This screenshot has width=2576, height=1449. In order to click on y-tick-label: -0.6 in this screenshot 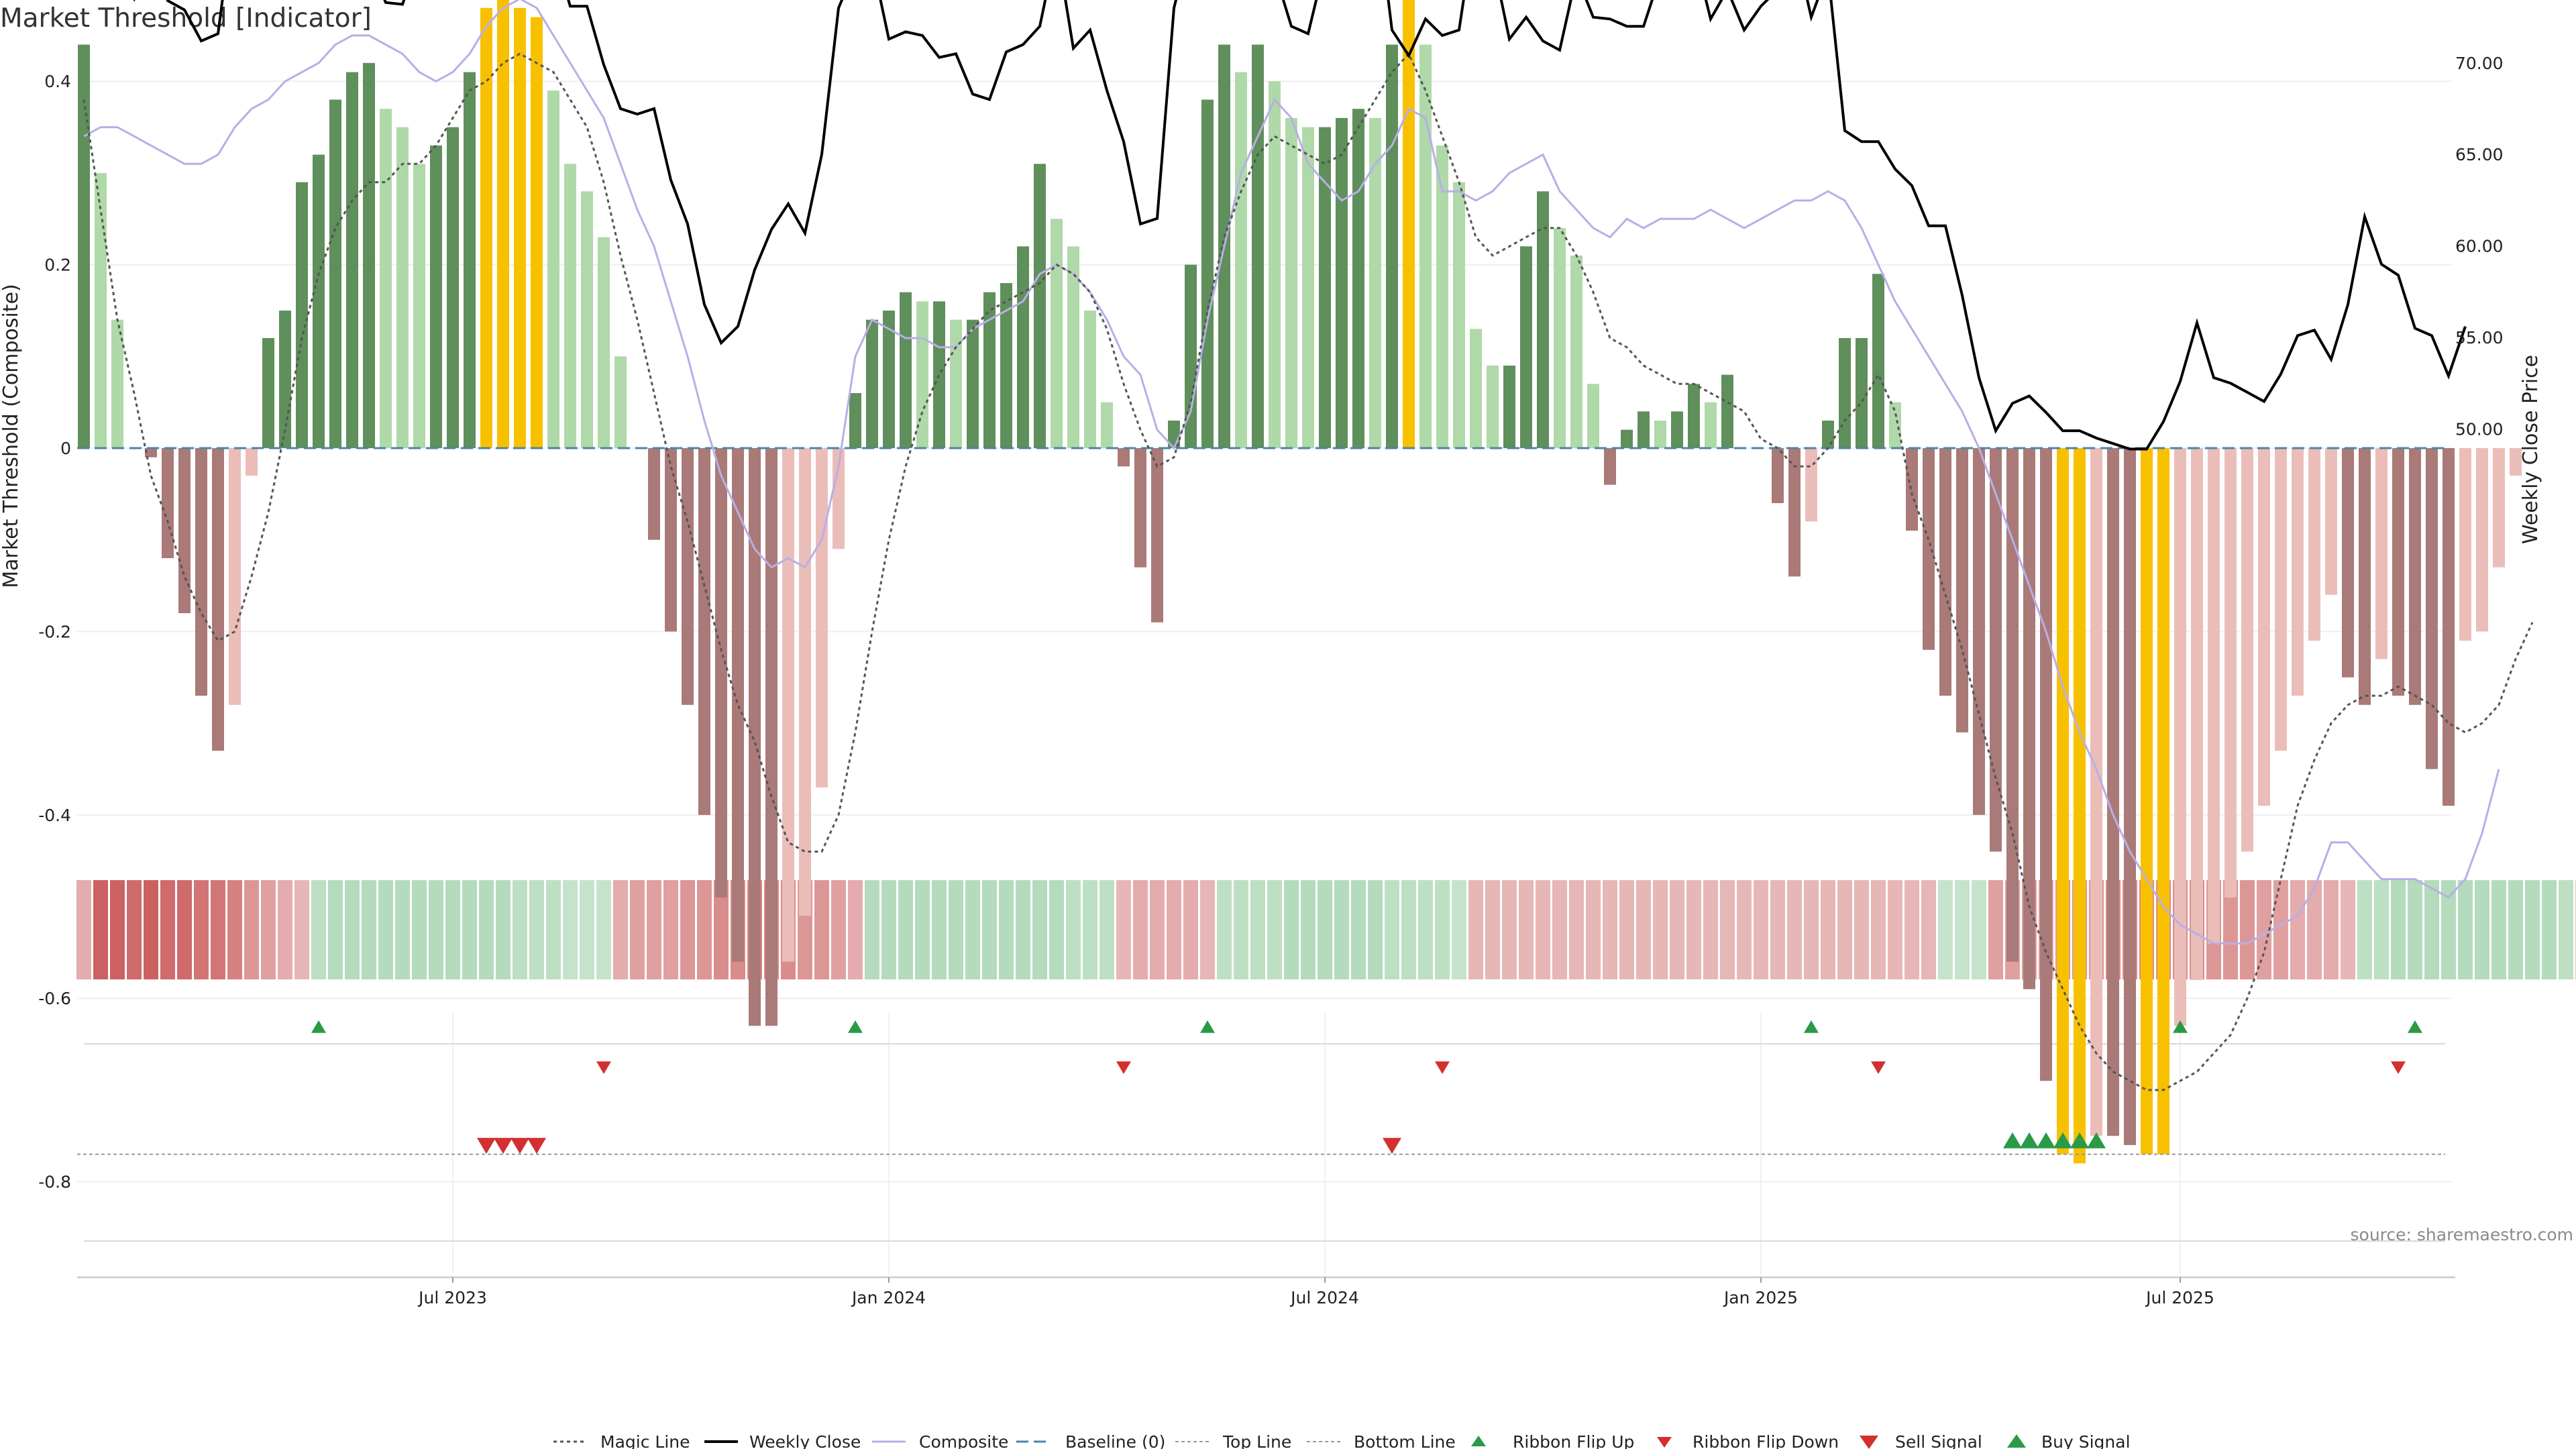, I will do `click(54, 998)`.